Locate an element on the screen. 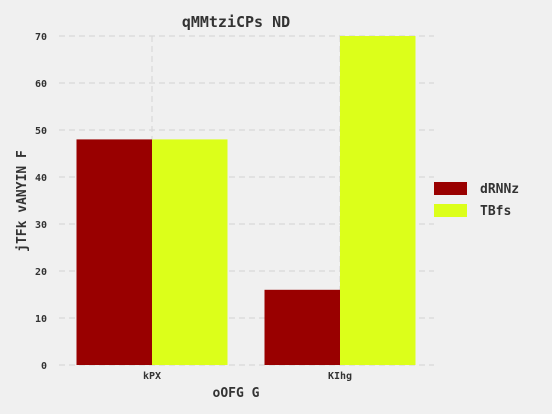 The height and width of the screenshot is (414, 552). legend: dRNNz TBfs is located at coordinates (476, 200).